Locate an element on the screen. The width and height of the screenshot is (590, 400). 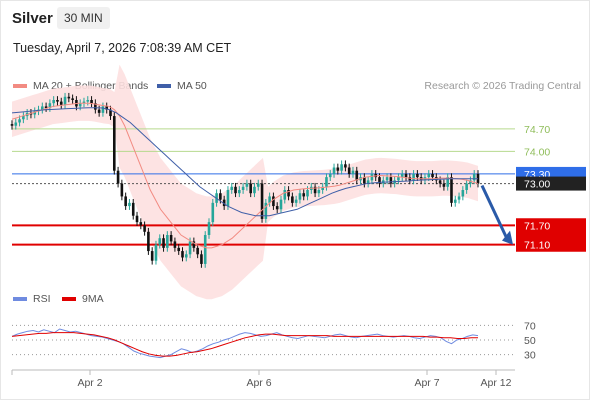
legend-rsi: RSI is located at coordinates (32, 299).